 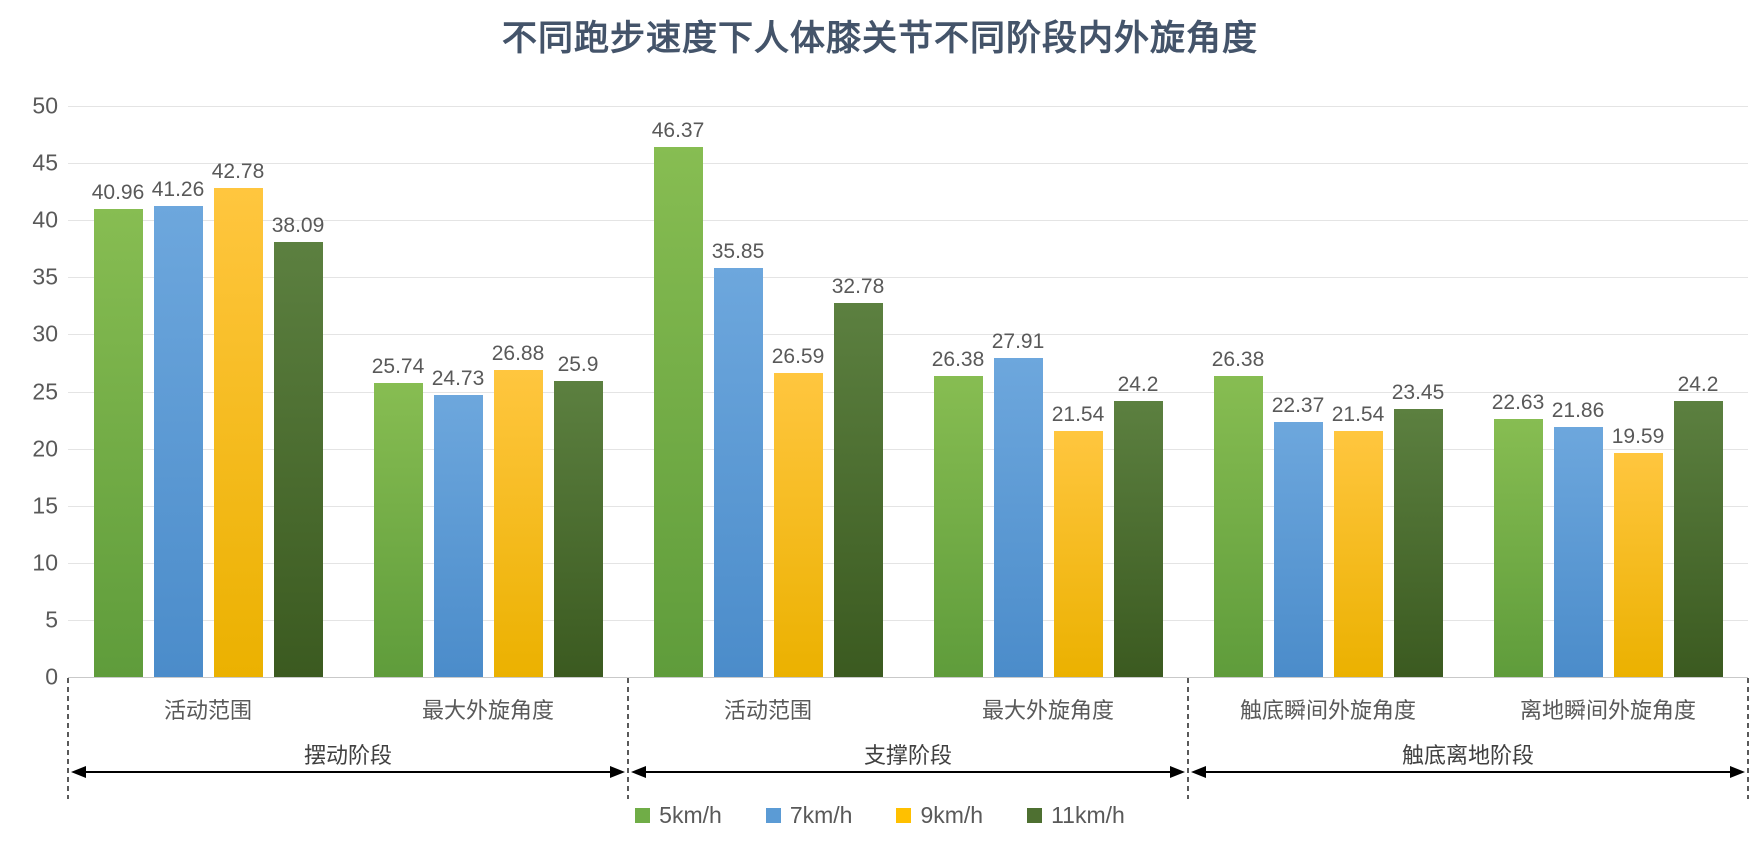 I want to click on bar-value-label: 27.91, so click(x=1018, y=342).